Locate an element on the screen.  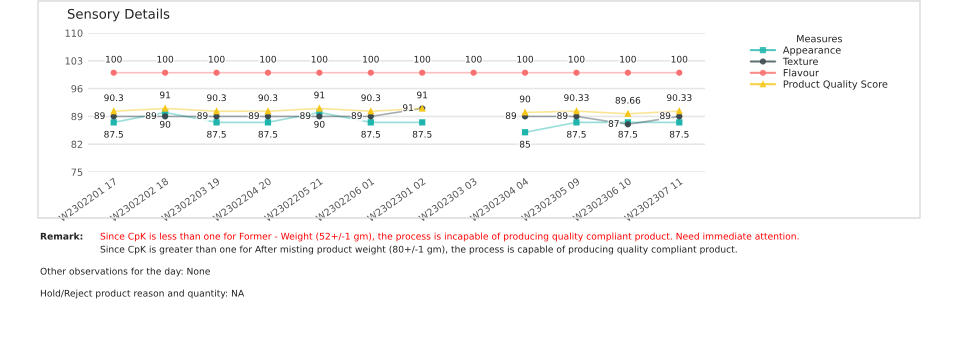
text: Remark: is located at coordinates (61, 236).